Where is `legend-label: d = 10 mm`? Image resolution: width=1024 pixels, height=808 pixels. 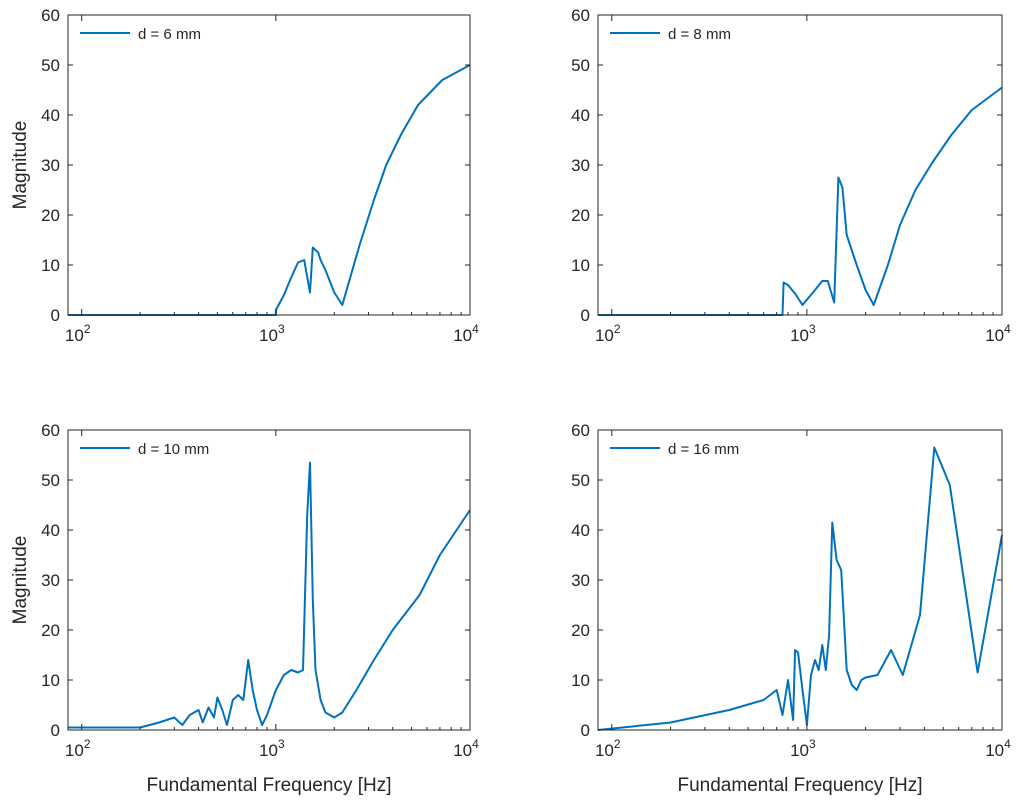
legend-label: d = 10 mm is located at coordinates (173, 449).